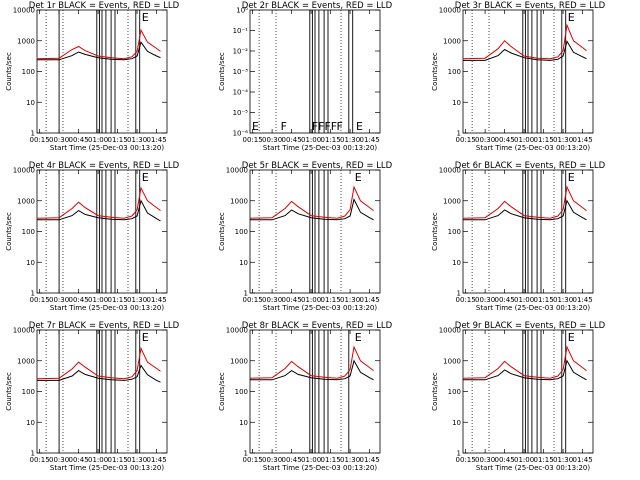  Describe the element at coordinates (241, 93) in the screenshot. I see `y-tick-label: 10⁻⁴` at that location.